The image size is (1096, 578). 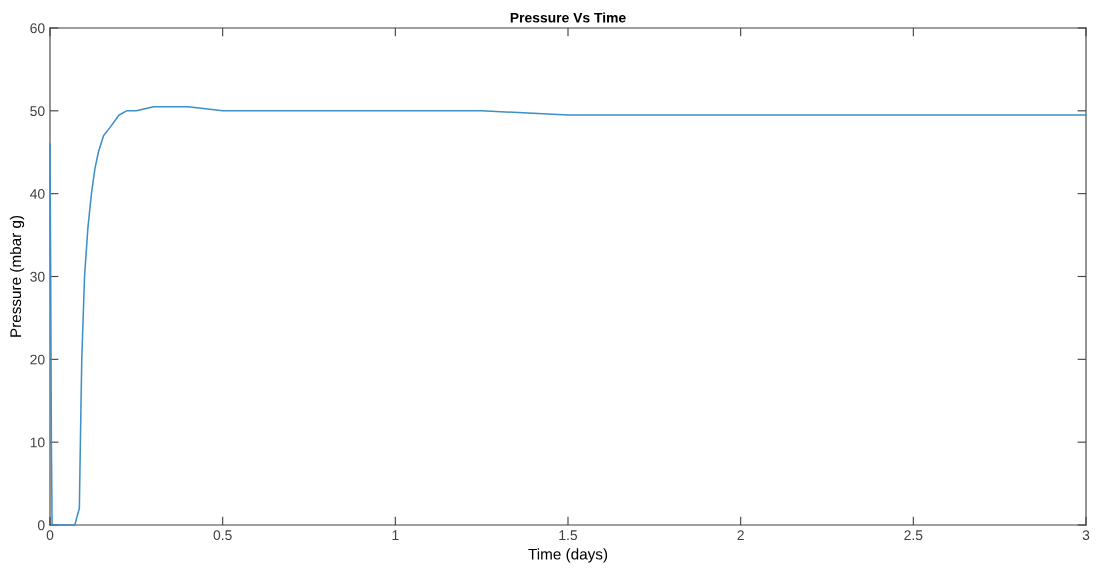 I want to click on x-tick-label: 2, so click(x=740, y=535).